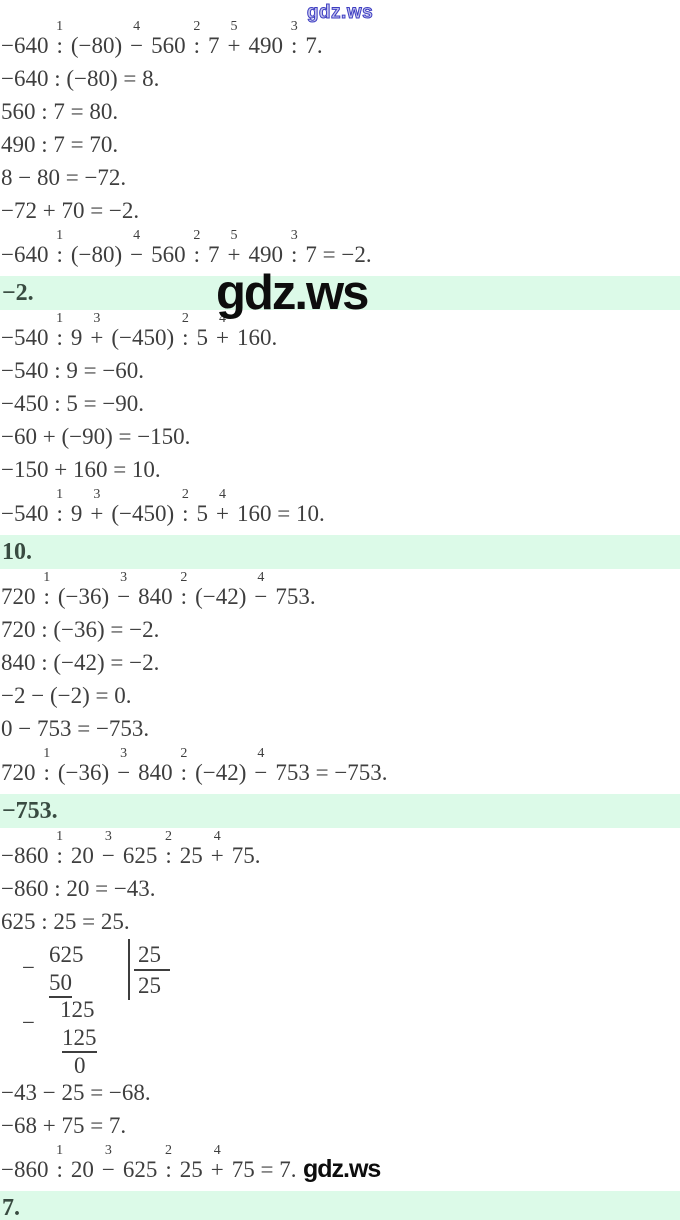 This screenshot has height=1220, width=680. I want to click on conclusion-expression: −640 1: (−80) 4−560 2:7 5 +490 3:7 = −2., so click(340, 247).